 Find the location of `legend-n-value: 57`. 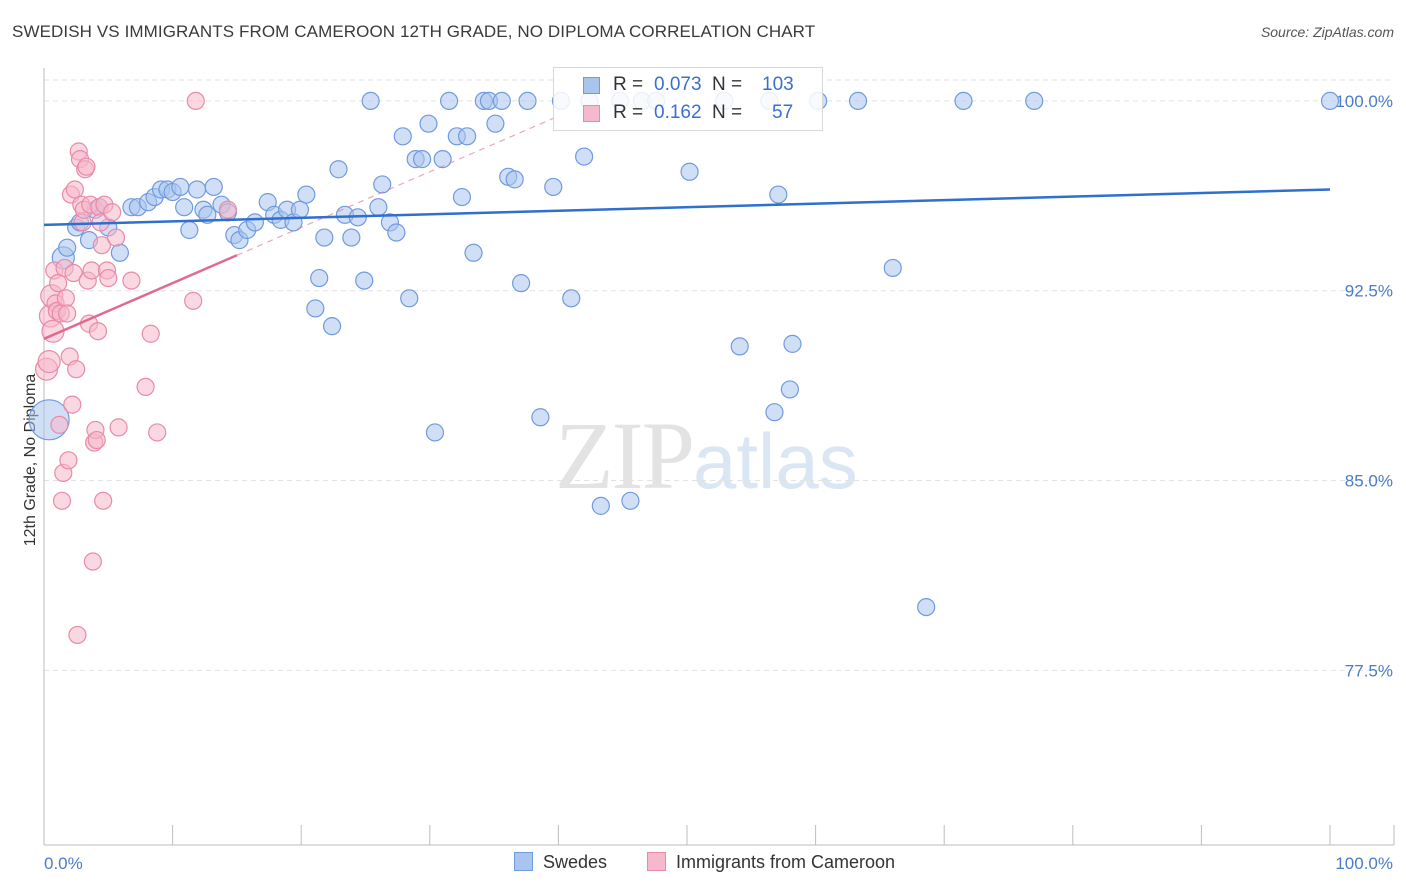

legend-n-value: 57 is located at coordinates (783, 112).